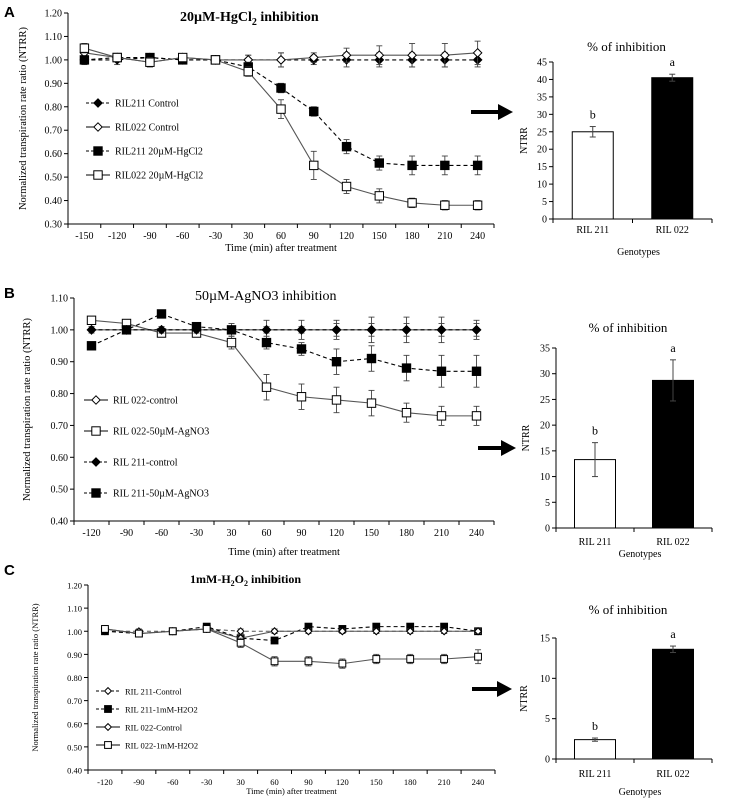 Image resolution: width=738 pixels, height=804 pixels. Describe the element at coordinates (153, 692) in the screenshot. I see `legend-label: RIL 211-Control` at that location.